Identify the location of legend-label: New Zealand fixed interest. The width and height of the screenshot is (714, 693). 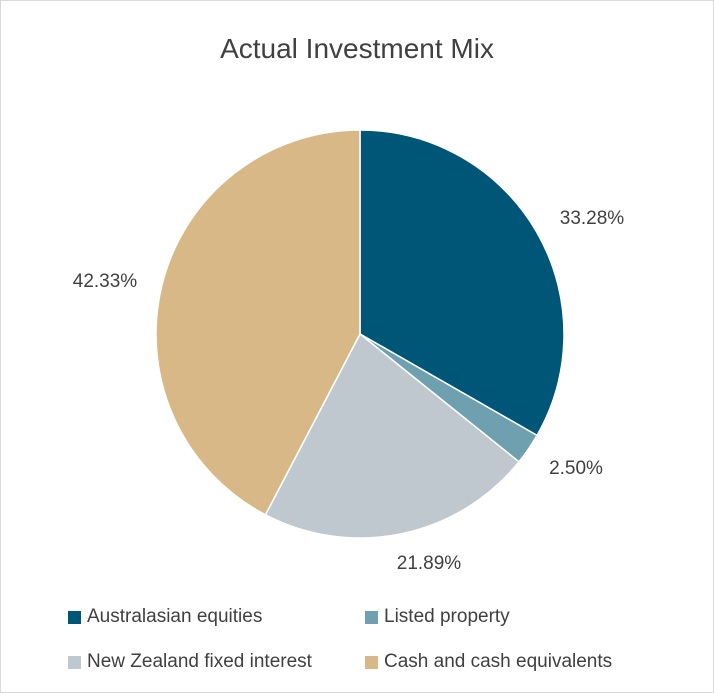
(199, 661).